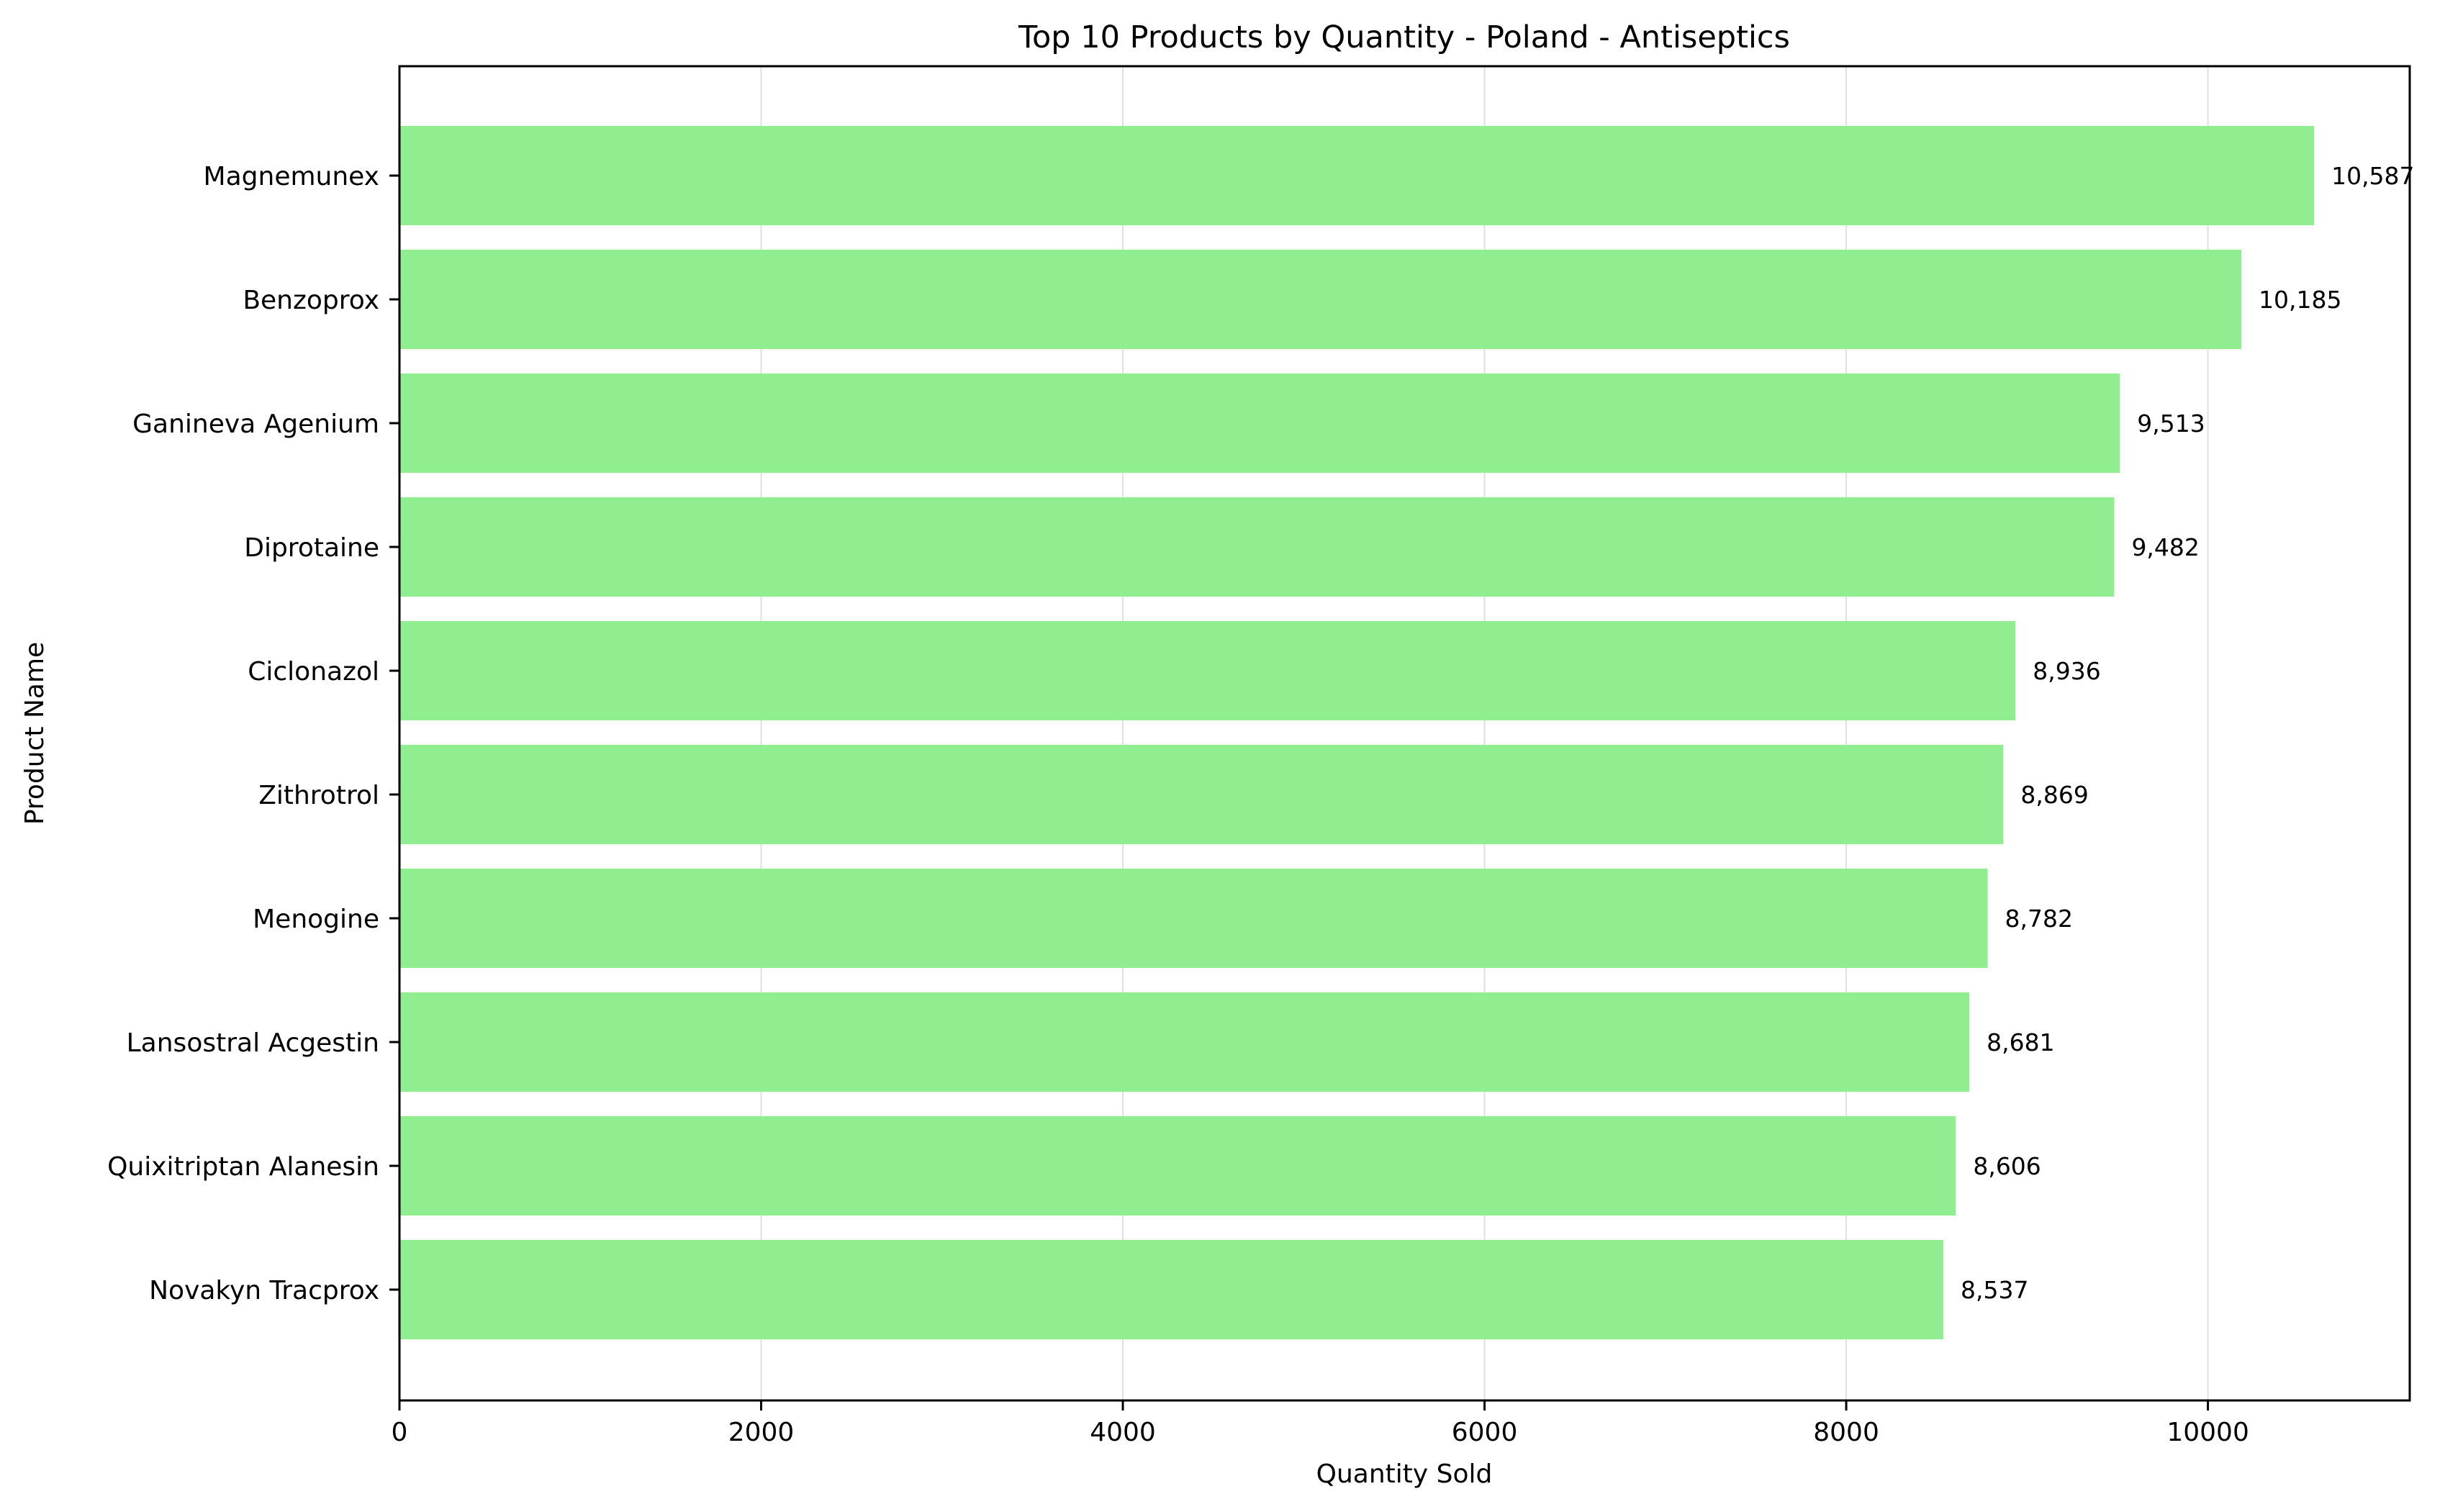 Image resolution: width=2445 pixels, height=1512 pixels. Describe the element at coordinates (2006, 1166) in the screenshot. I see `bar-value-label: 8,606` at that location.